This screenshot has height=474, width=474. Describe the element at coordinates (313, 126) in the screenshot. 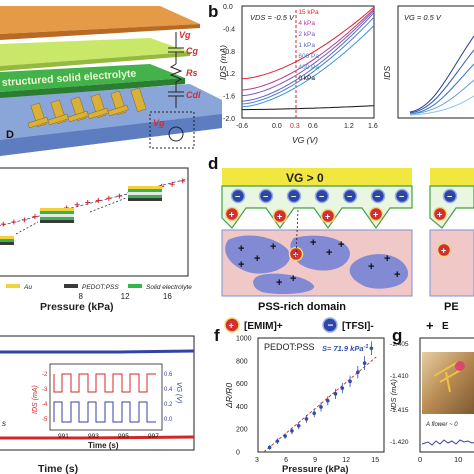

I see `panel-b-xtick: 0.6` at that location.